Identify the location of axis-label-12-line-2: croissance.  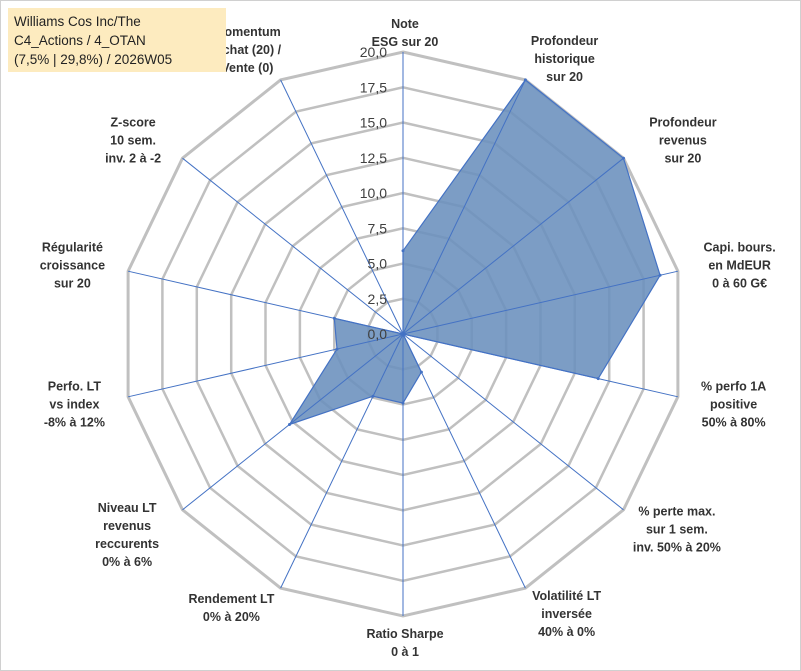
(72, 266).